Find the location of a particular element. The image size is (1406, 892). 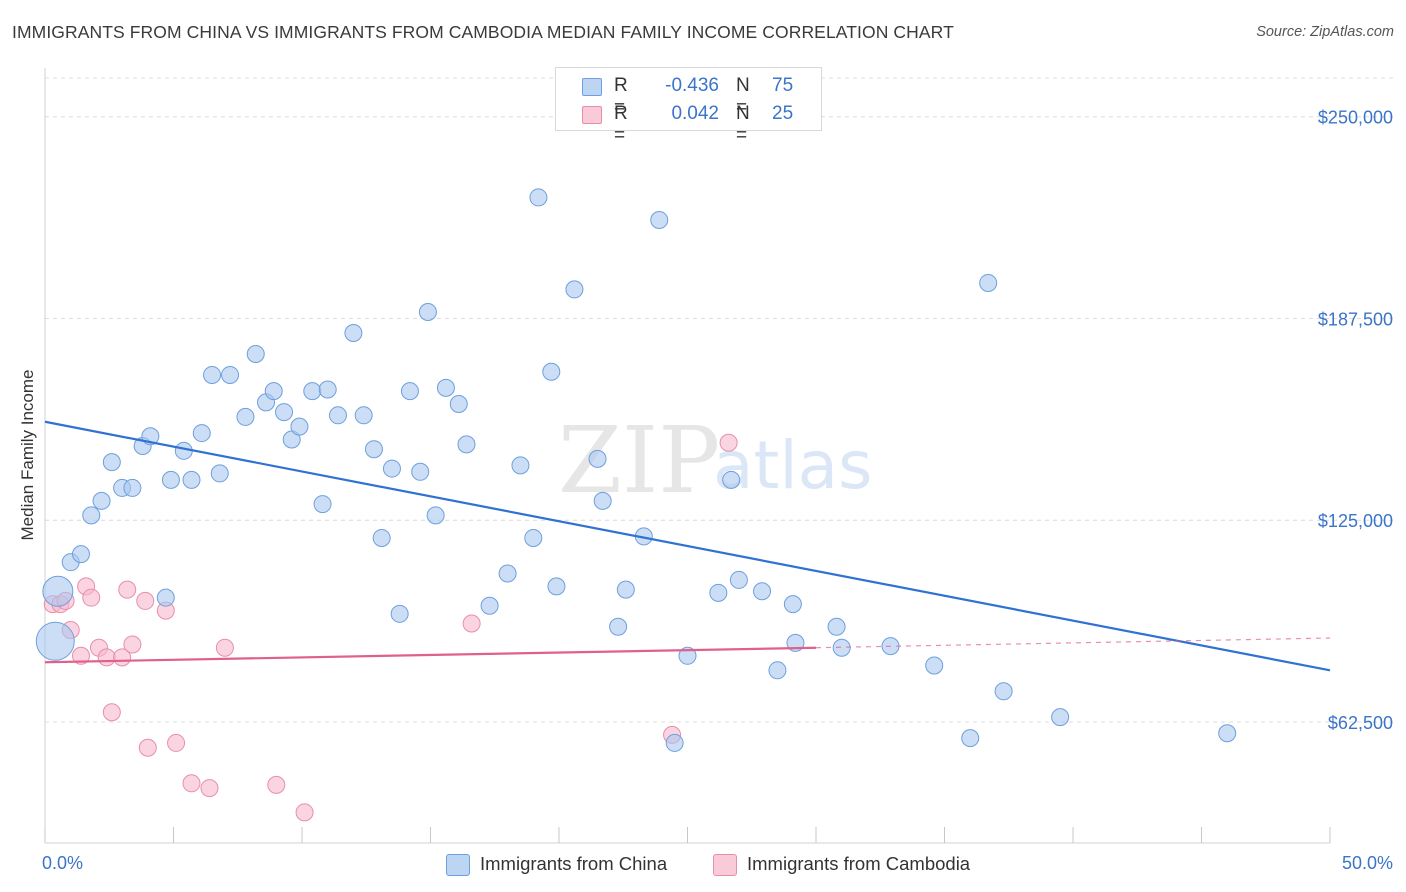

china-swatch is located at coordinates (592, 87).